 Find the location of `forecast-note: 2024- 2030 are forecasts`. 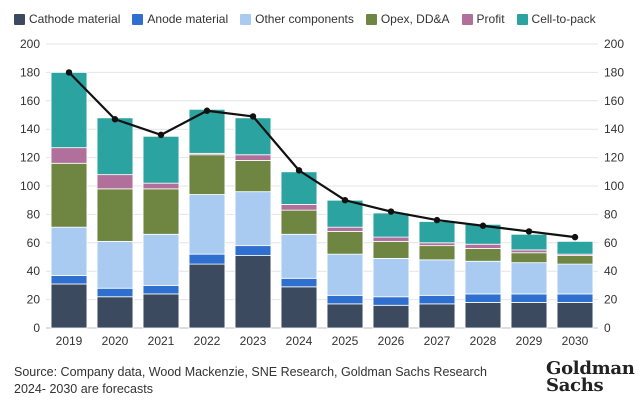

forecast-note: 2024- 2030 are forecasts is located at coordinates (83, 389).